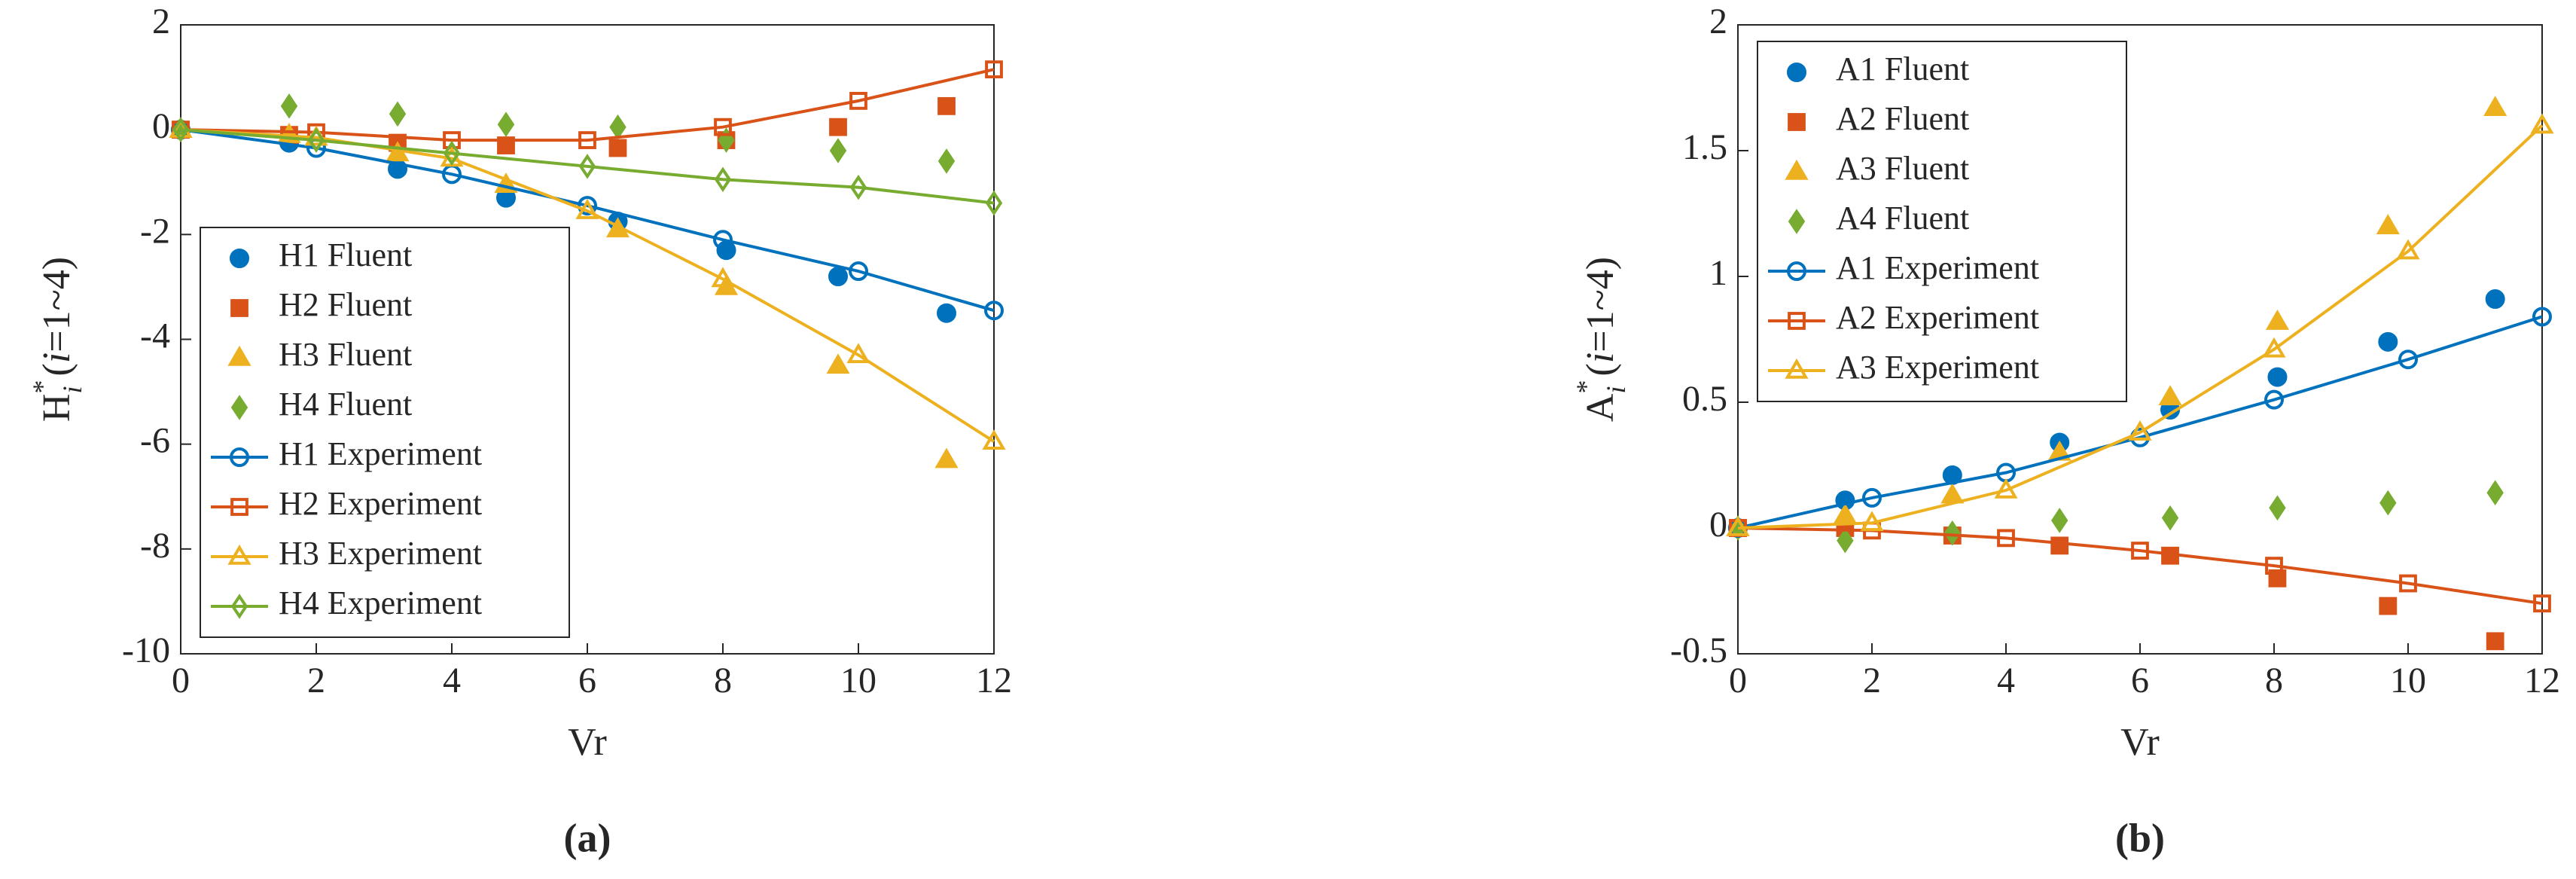 Image resolution: width=2576 pixels, height=879 pixels. Describe the element at coordinates (56, 409) in the screenshot. I see `y-axis-label-part: H` at that location.